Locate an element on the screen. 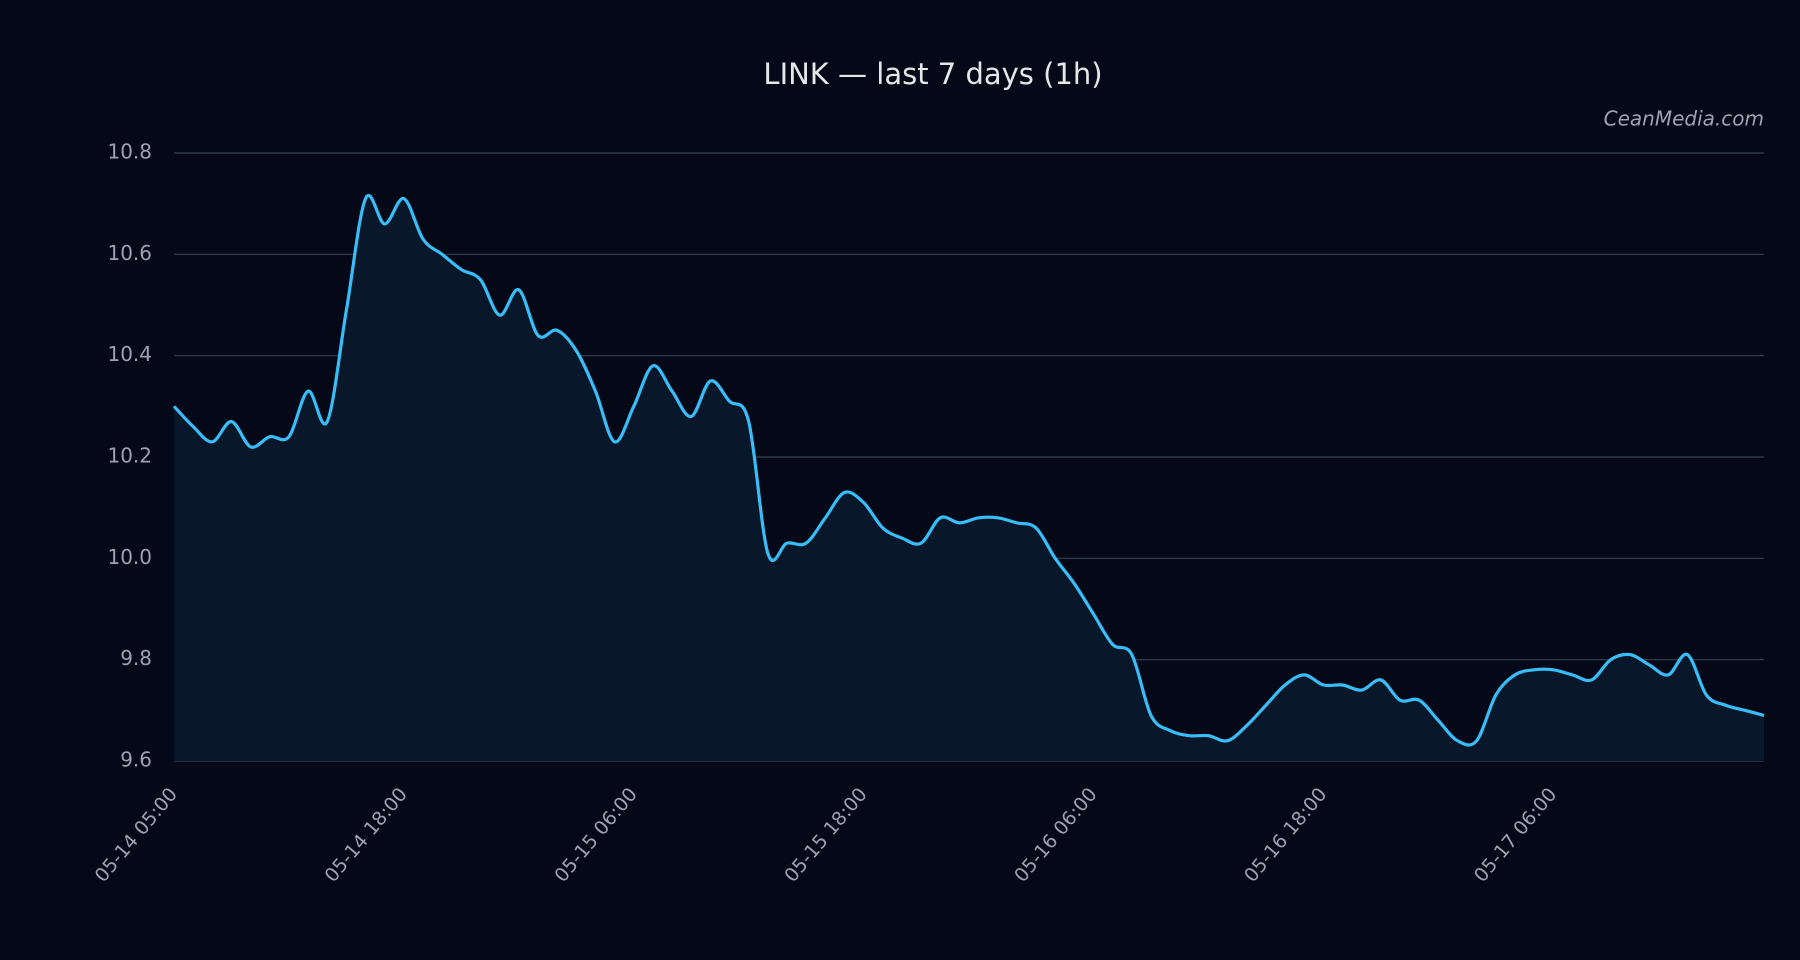 The image size is (1800, 960). y-tick-label: 10.8 is located at coordinates (129, 152).